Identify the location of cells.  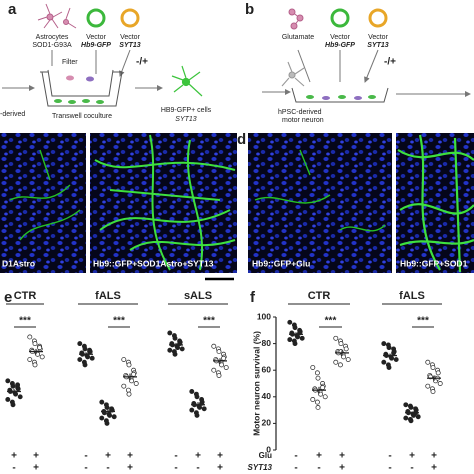
(341, 97).